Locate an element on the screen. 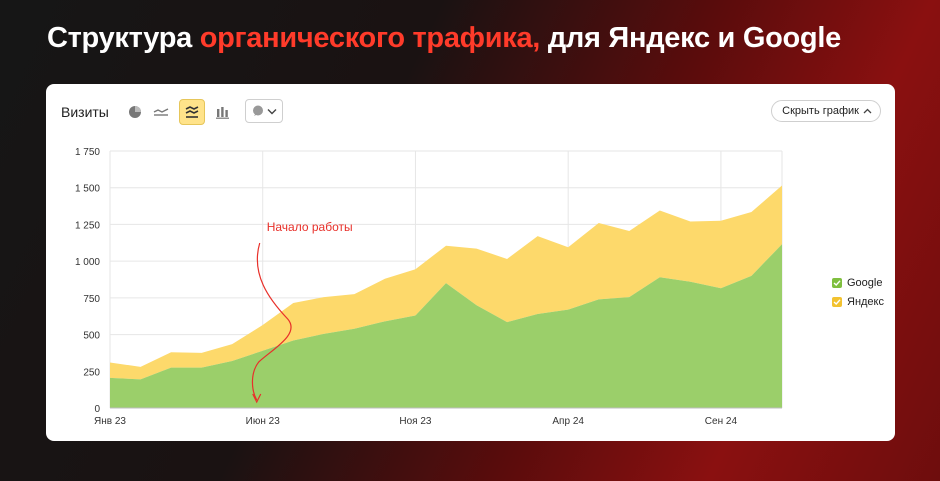 This screenshot has width=940, height=481. y-tick-label: 250 is located at coordinates (91, 372).